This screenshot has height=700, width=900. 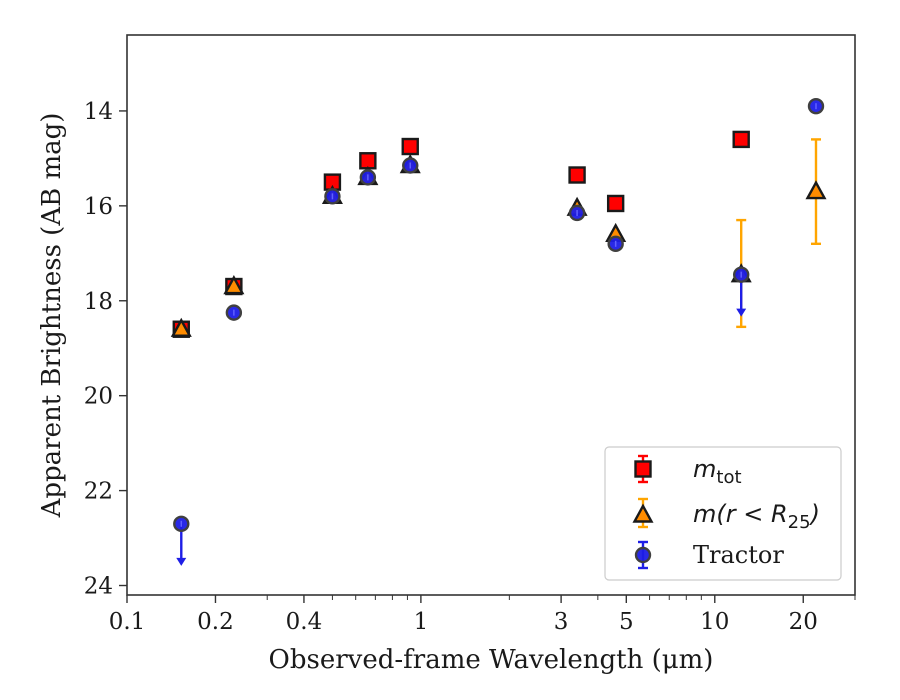 I want to click on x-tick-label: 0.1, so click(x=127, y=622).